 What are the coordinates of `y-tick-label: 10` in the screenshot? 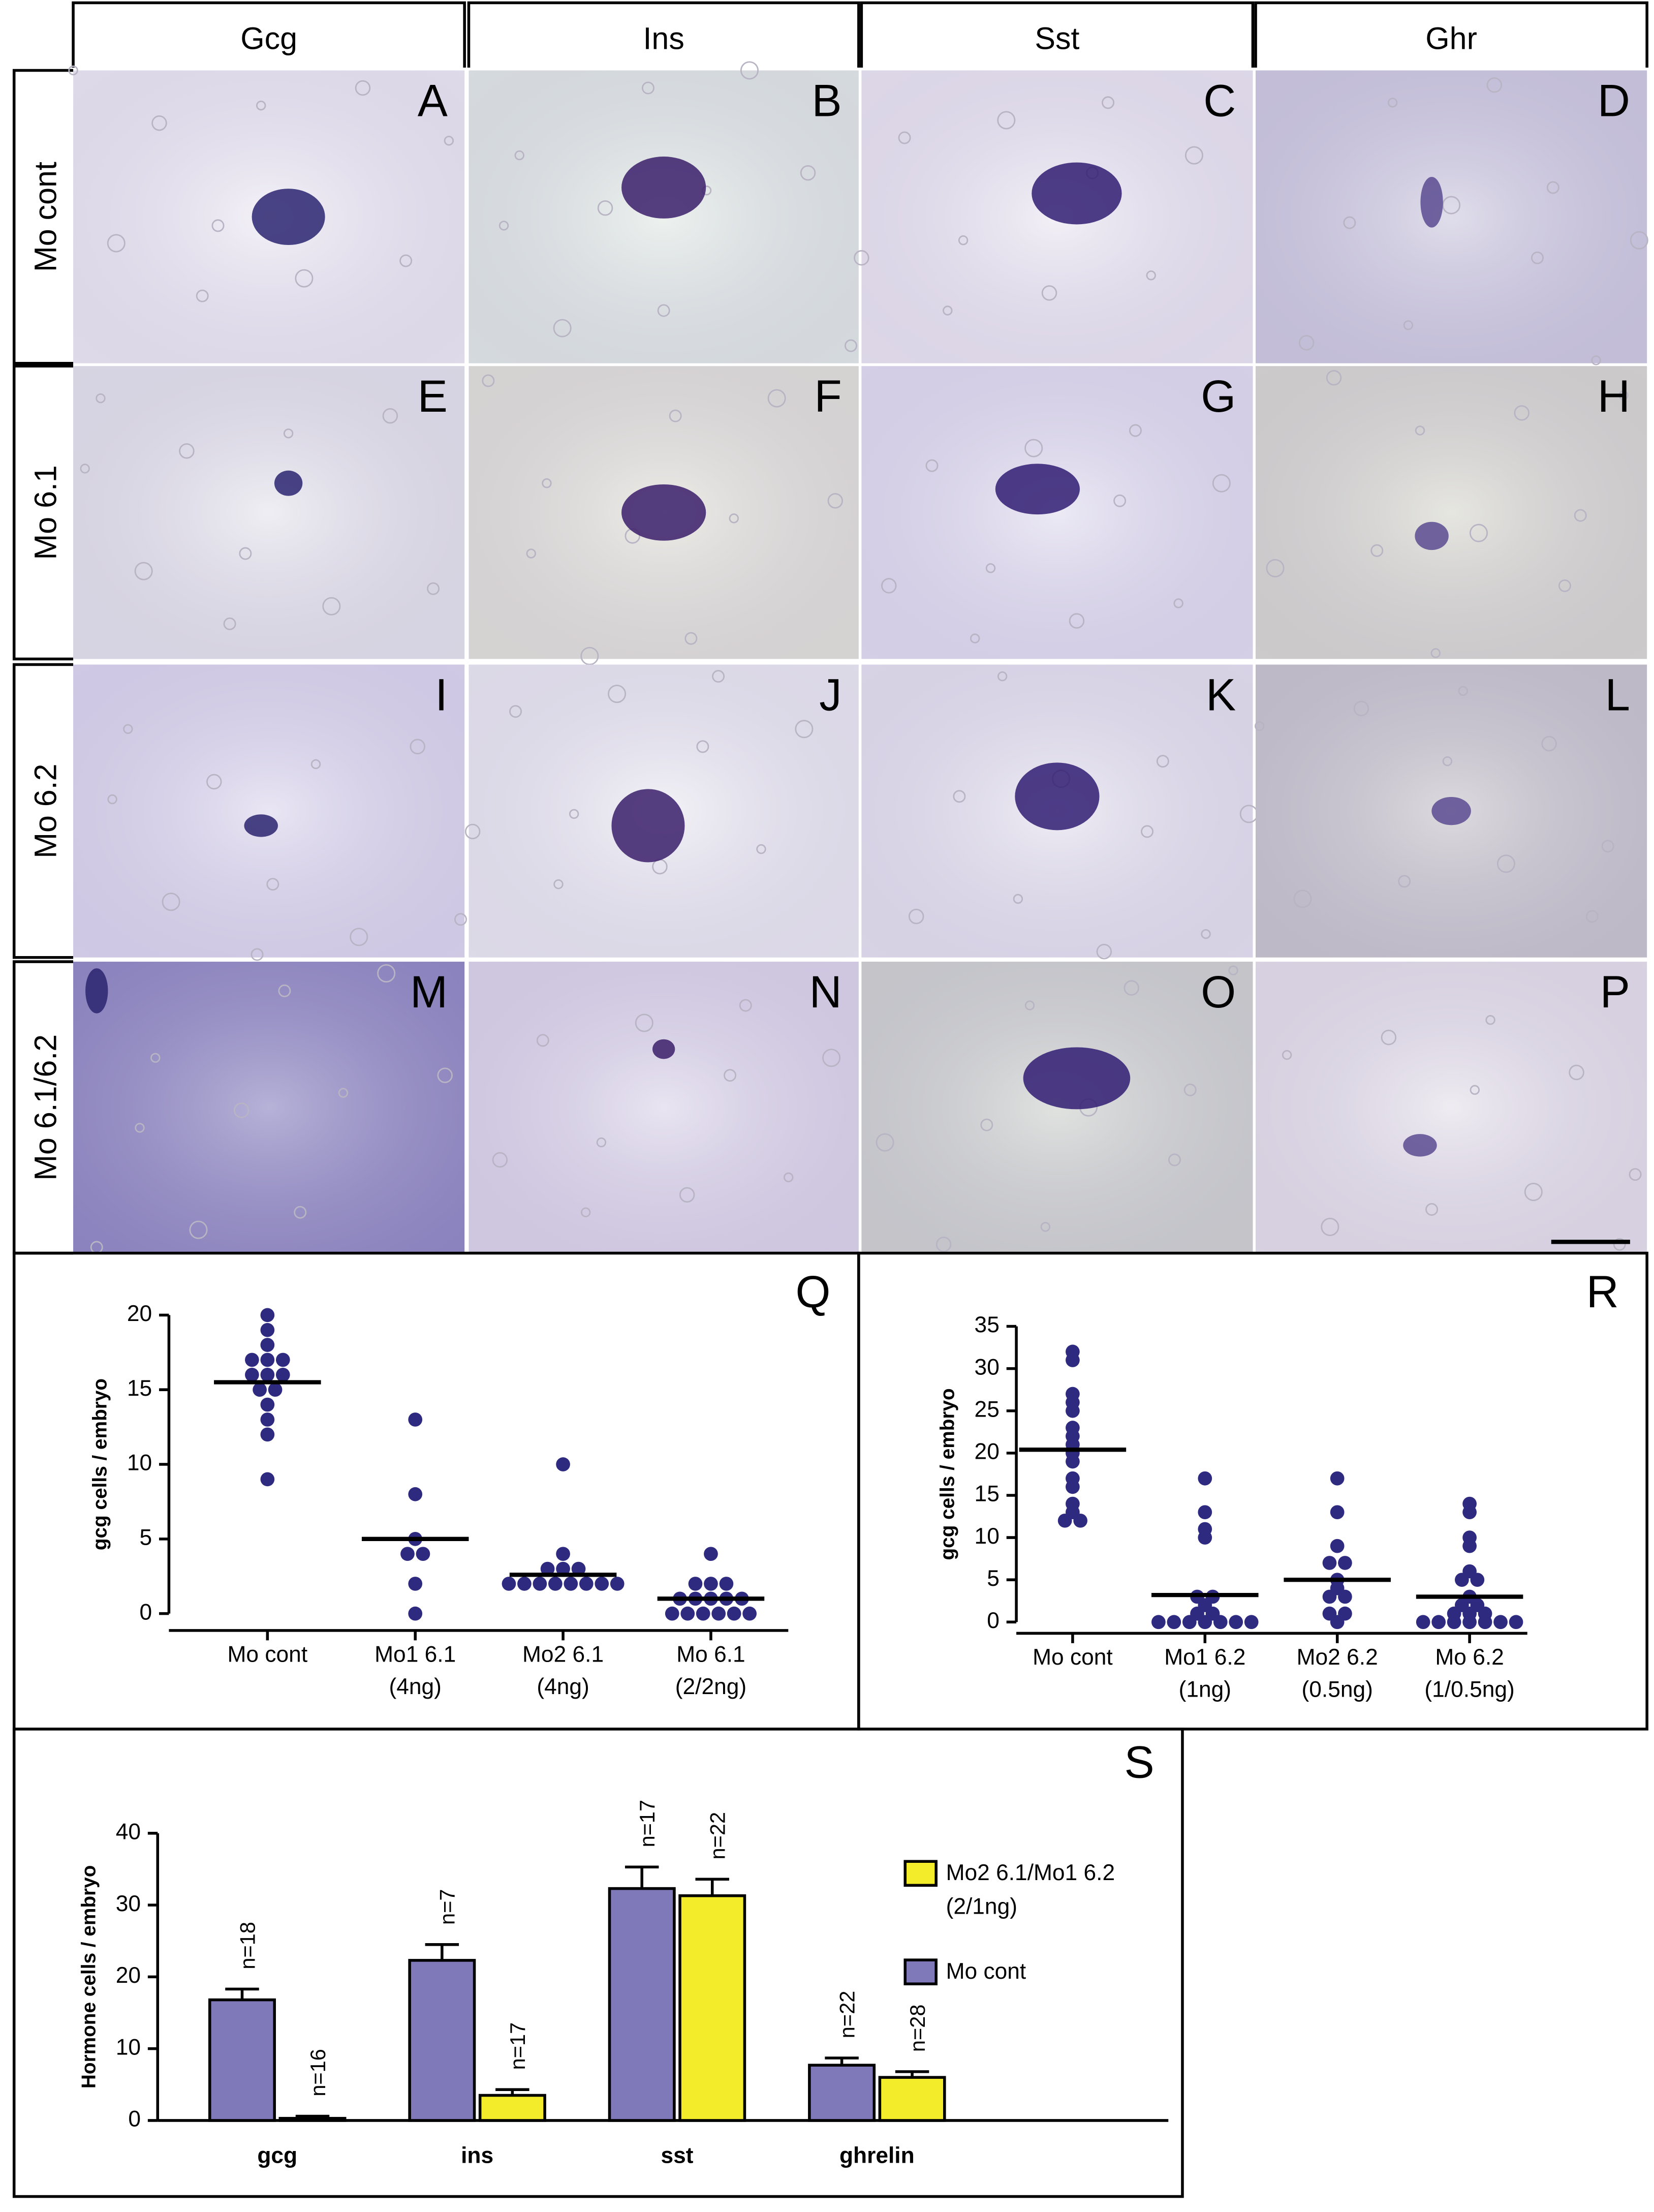 It's located at (128, 2047).